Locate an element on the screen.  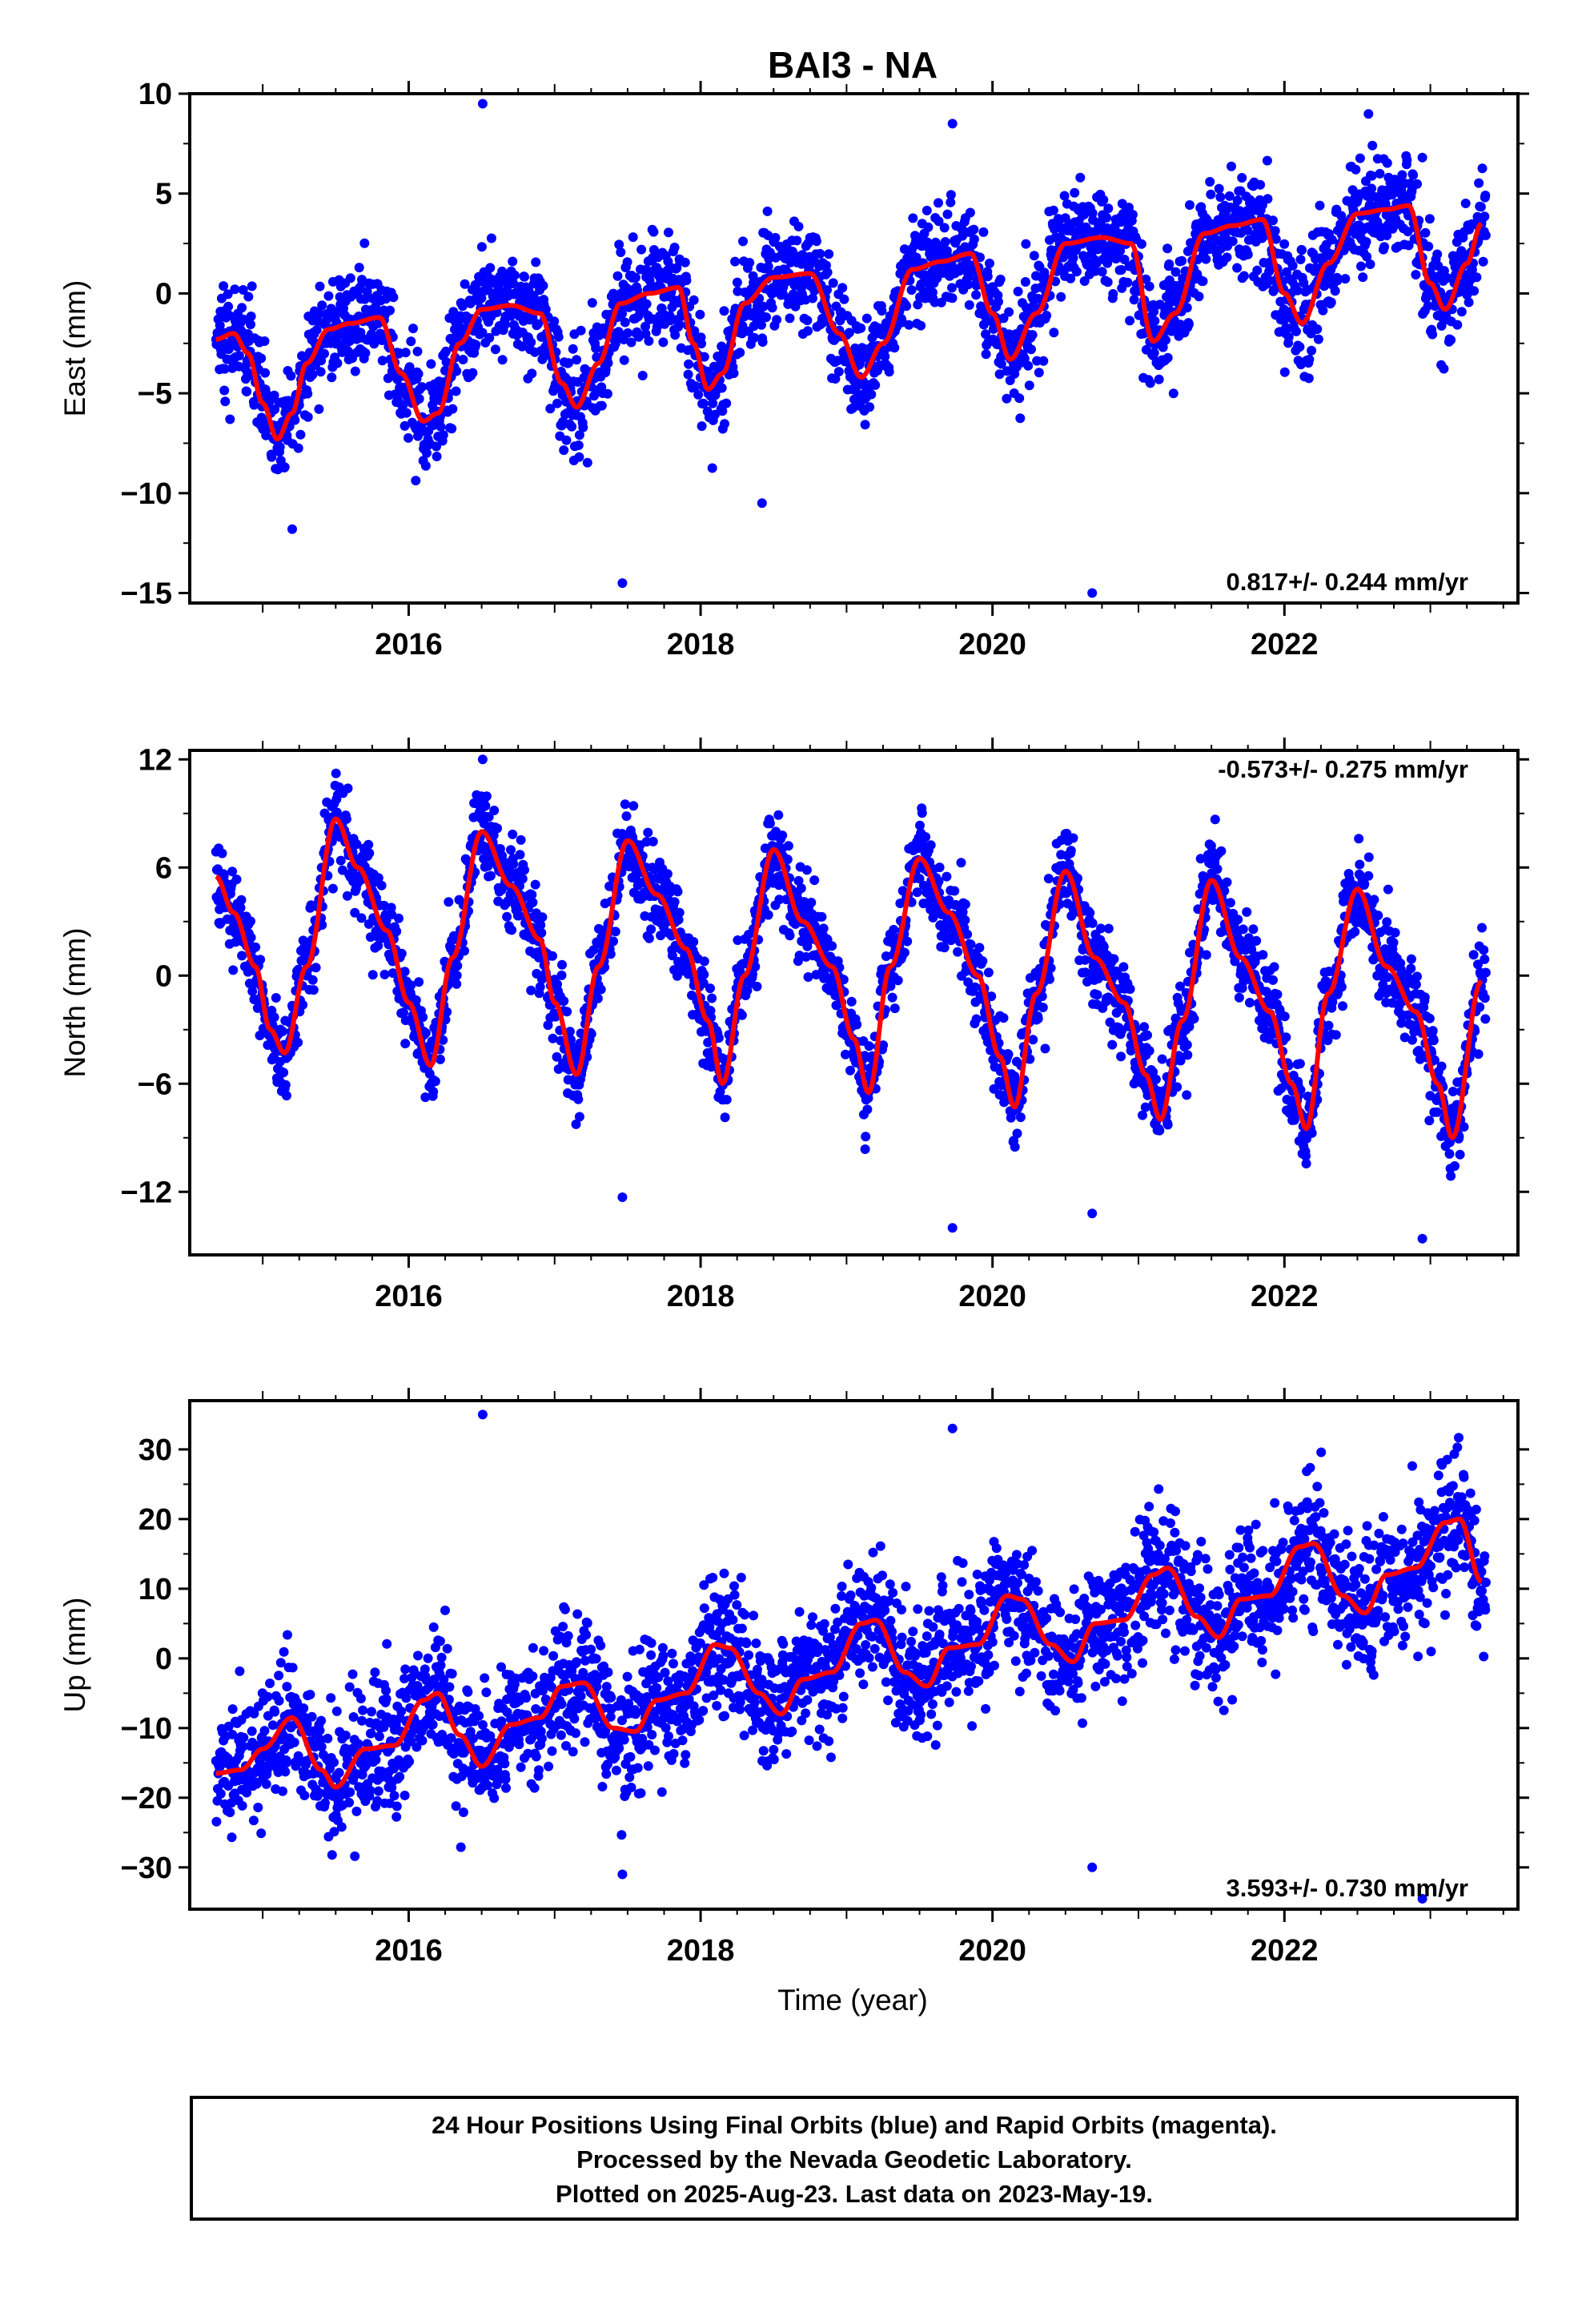
east-ytick-label: 0 is located at coordinates (164, 294).